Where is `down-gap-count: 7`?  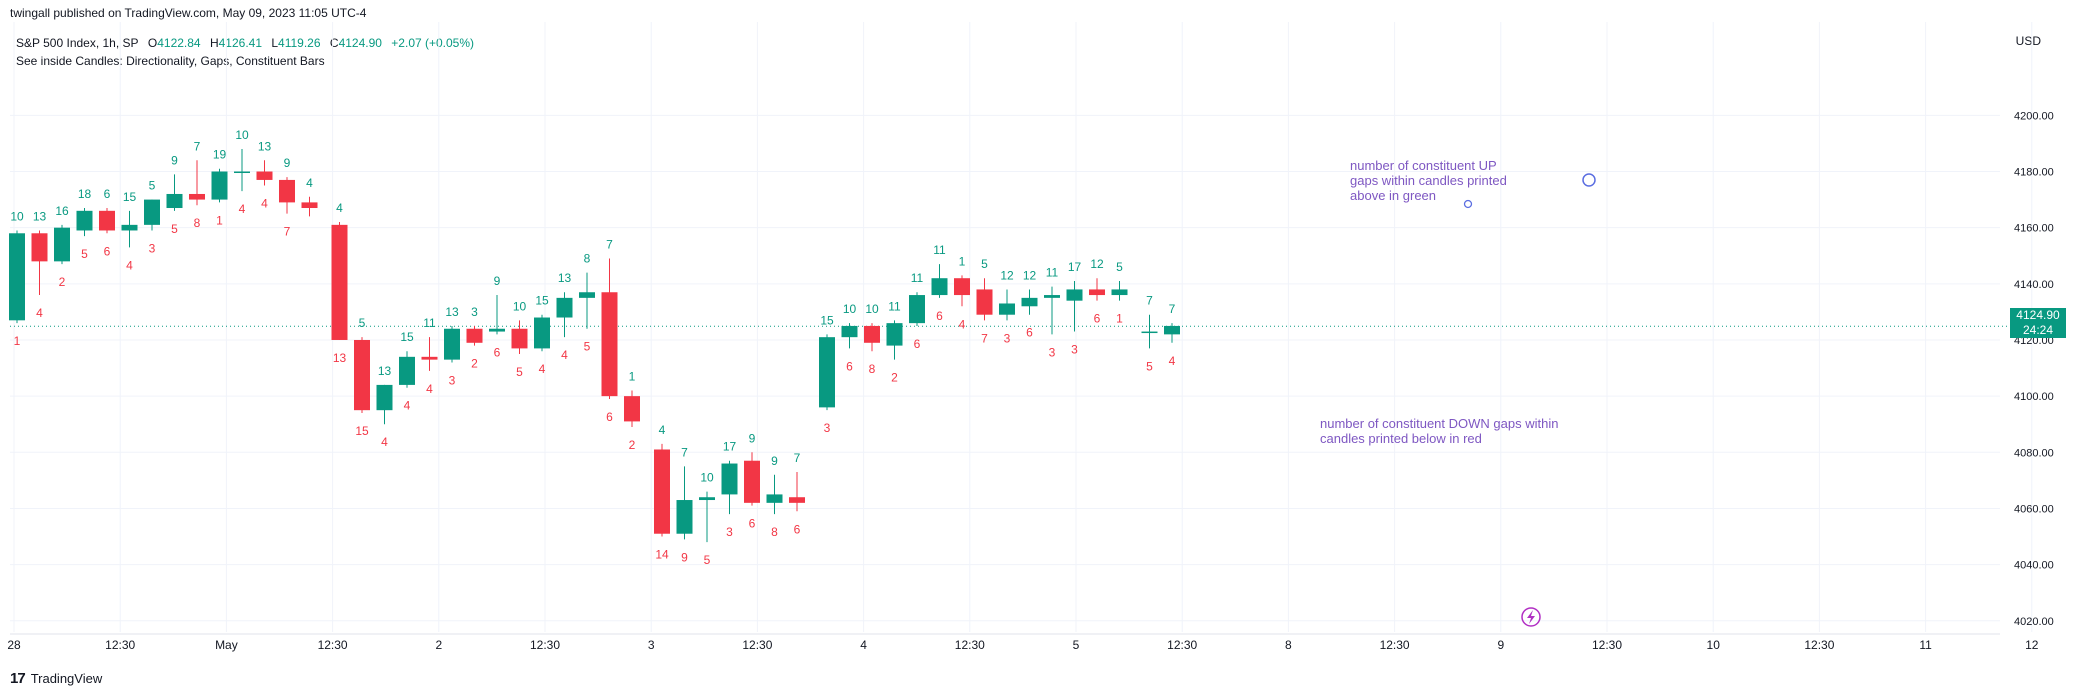 down-gap-count: 7 is located at coordinates (287, 232).